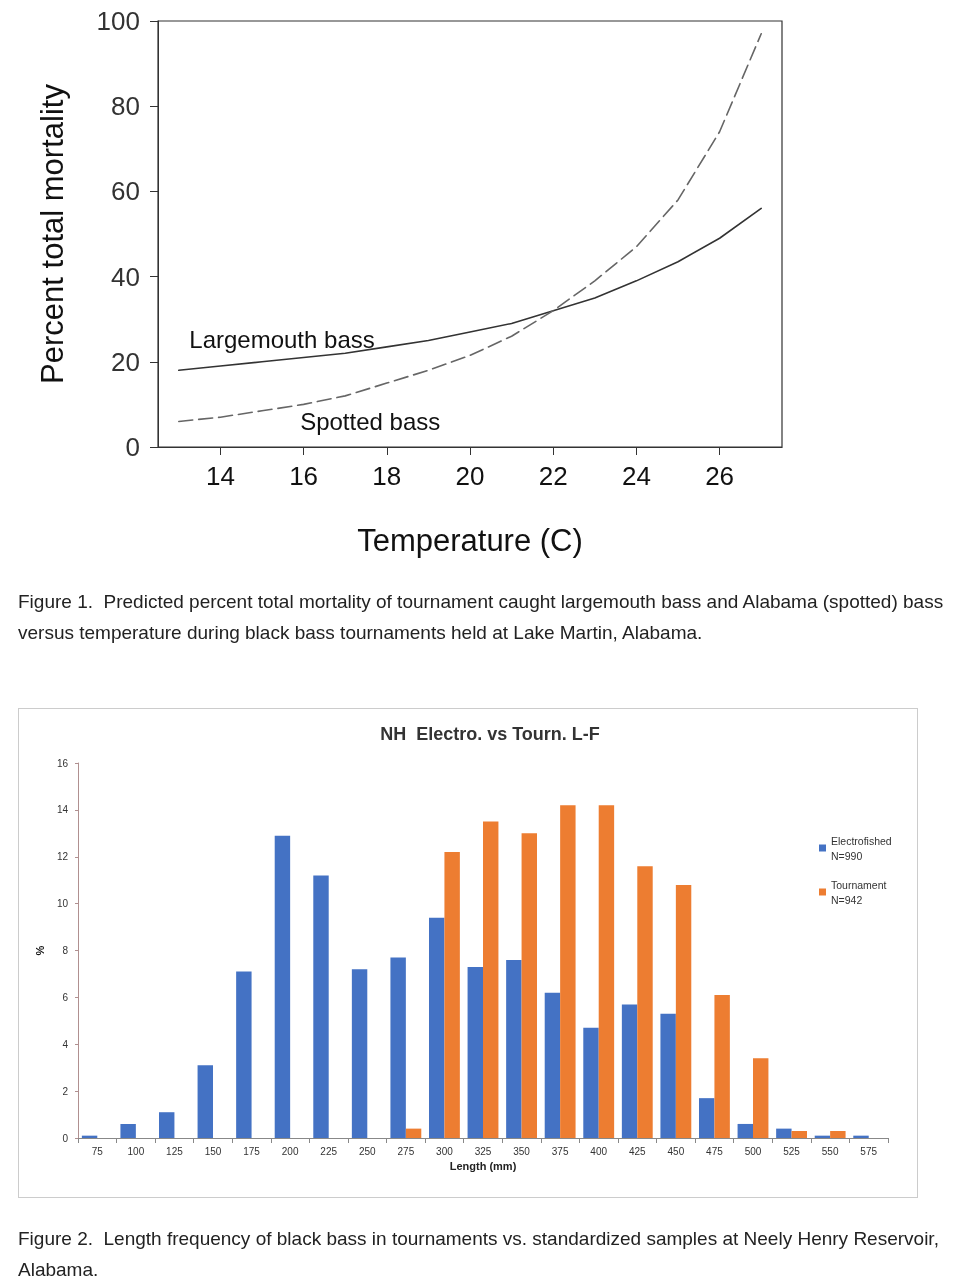  What do you see at coordinates (252, 1151) in the screenshot?
I see `x-tick-label: 175` at bounding box center [252, 1151].